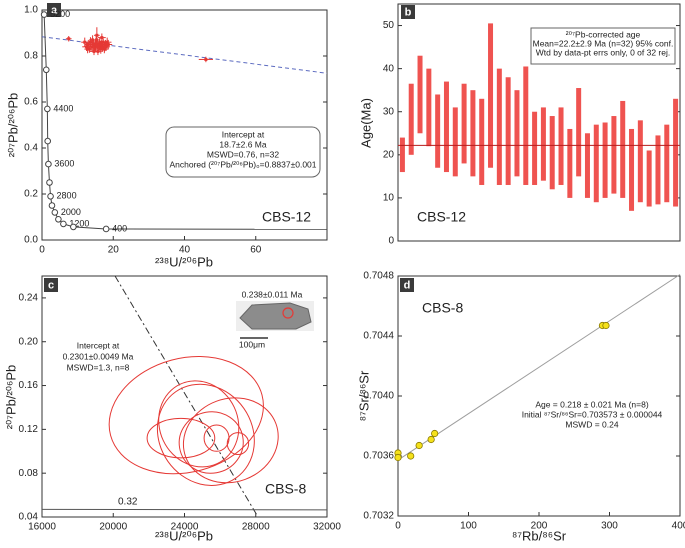  Describe the element at coordinates (441, 217) in the screenshot. I see `sample-label: CBS-12` at that location.